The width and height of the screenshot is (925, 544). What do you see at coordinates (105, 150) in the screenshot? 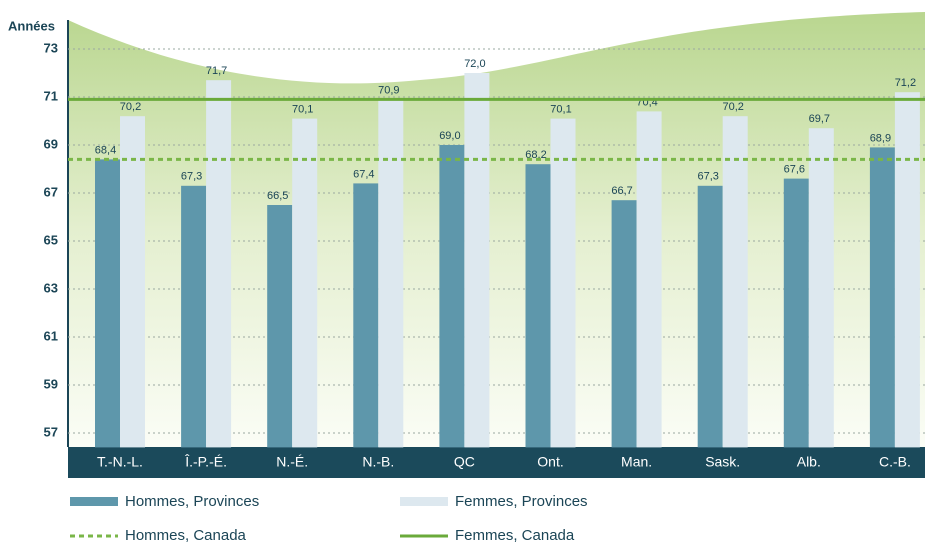
I see `value-label: 68,4` at bounding box center [105, 150].